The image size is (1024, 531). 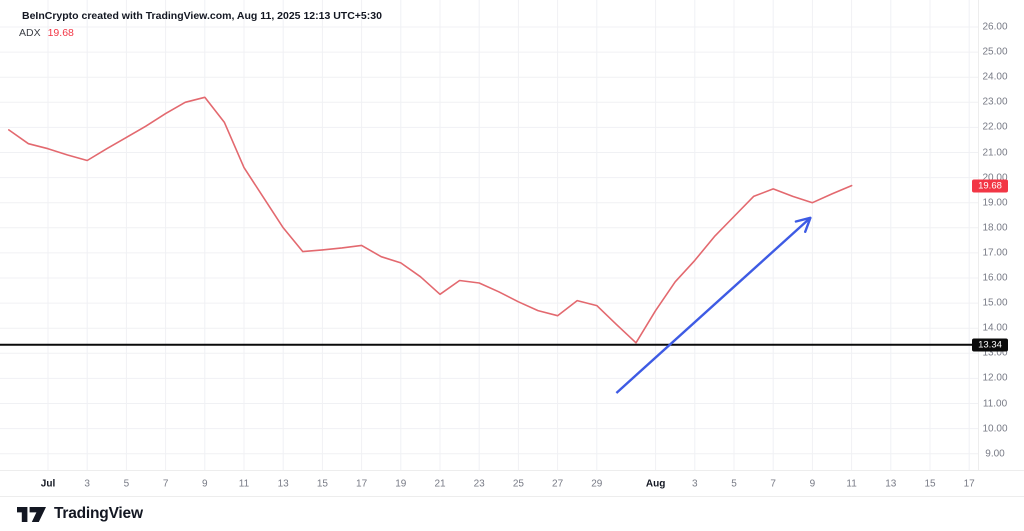 What do you see at coordinates (995, 52) in the screenshot?
I see `y-axis-label: 25.00` at bounding box center [995, 52].